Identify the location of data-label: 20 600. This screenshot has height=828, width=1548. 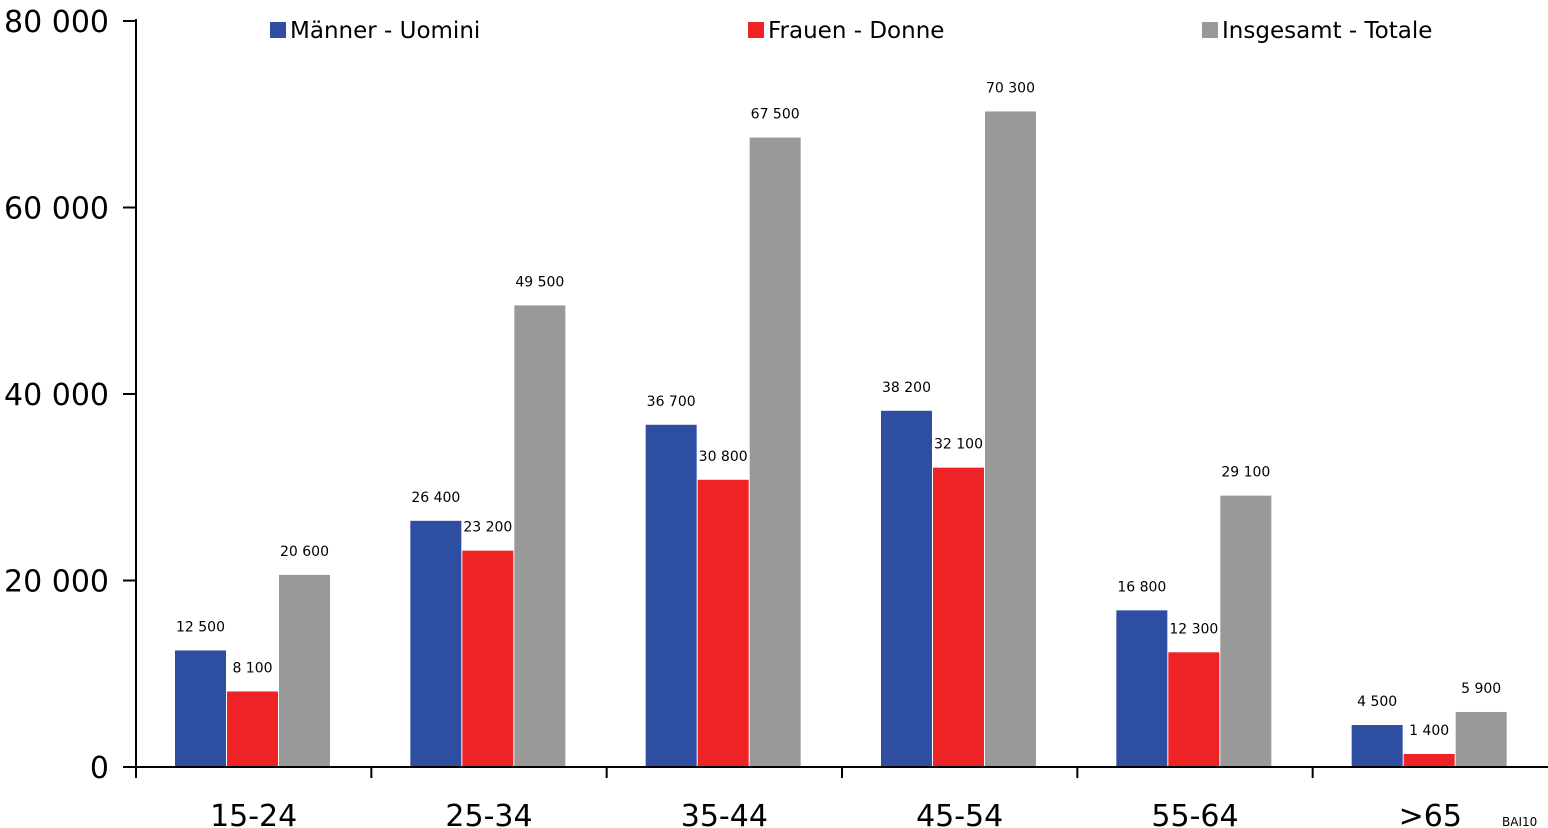
(304, 552).